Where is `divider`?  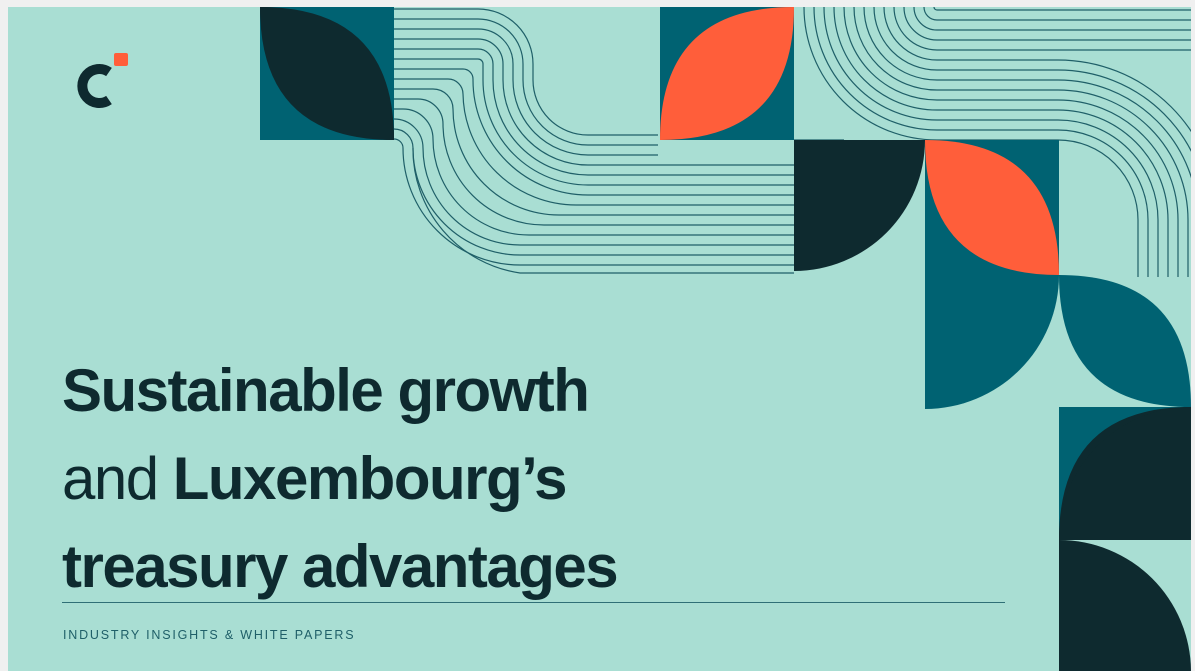 divider is located at coordinates (533, 602).